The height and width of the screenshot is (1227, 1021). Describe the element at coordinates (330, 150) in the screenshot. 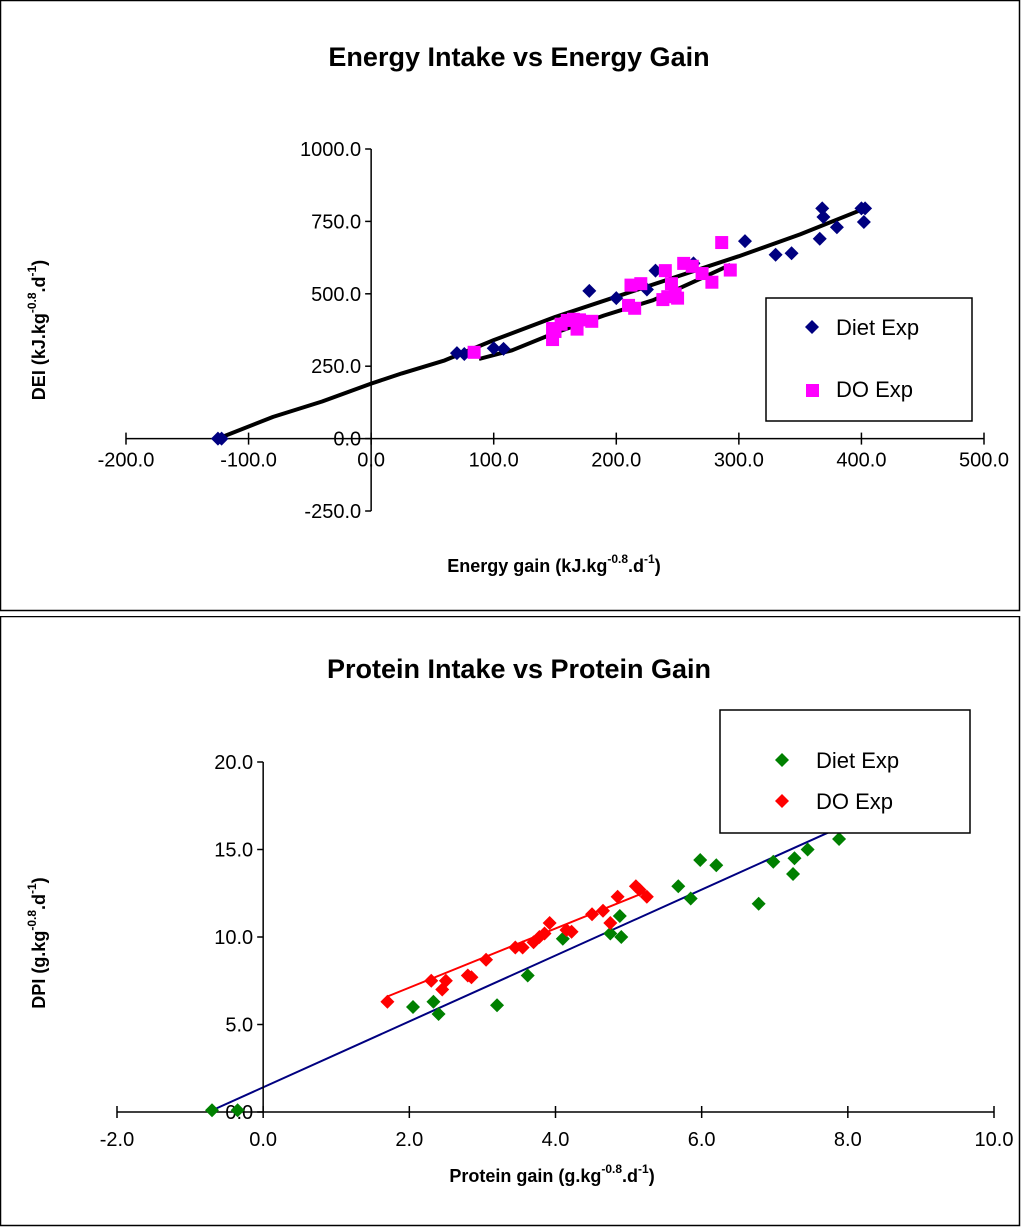

I see `y-tick-label: 1000.0` at that location.